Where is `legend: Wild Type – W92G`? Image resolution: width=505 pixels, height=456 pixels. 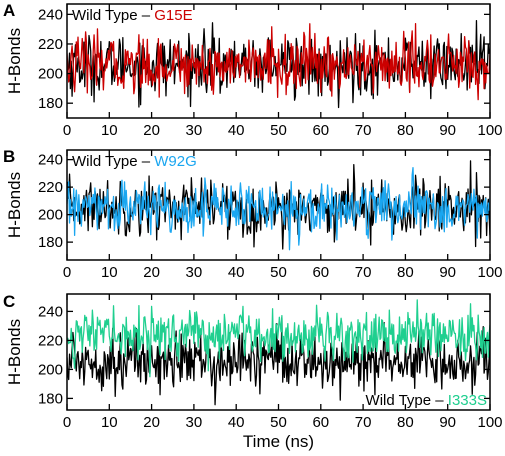 legend: Wild Type – W92G is located at coordinates (134, 161).